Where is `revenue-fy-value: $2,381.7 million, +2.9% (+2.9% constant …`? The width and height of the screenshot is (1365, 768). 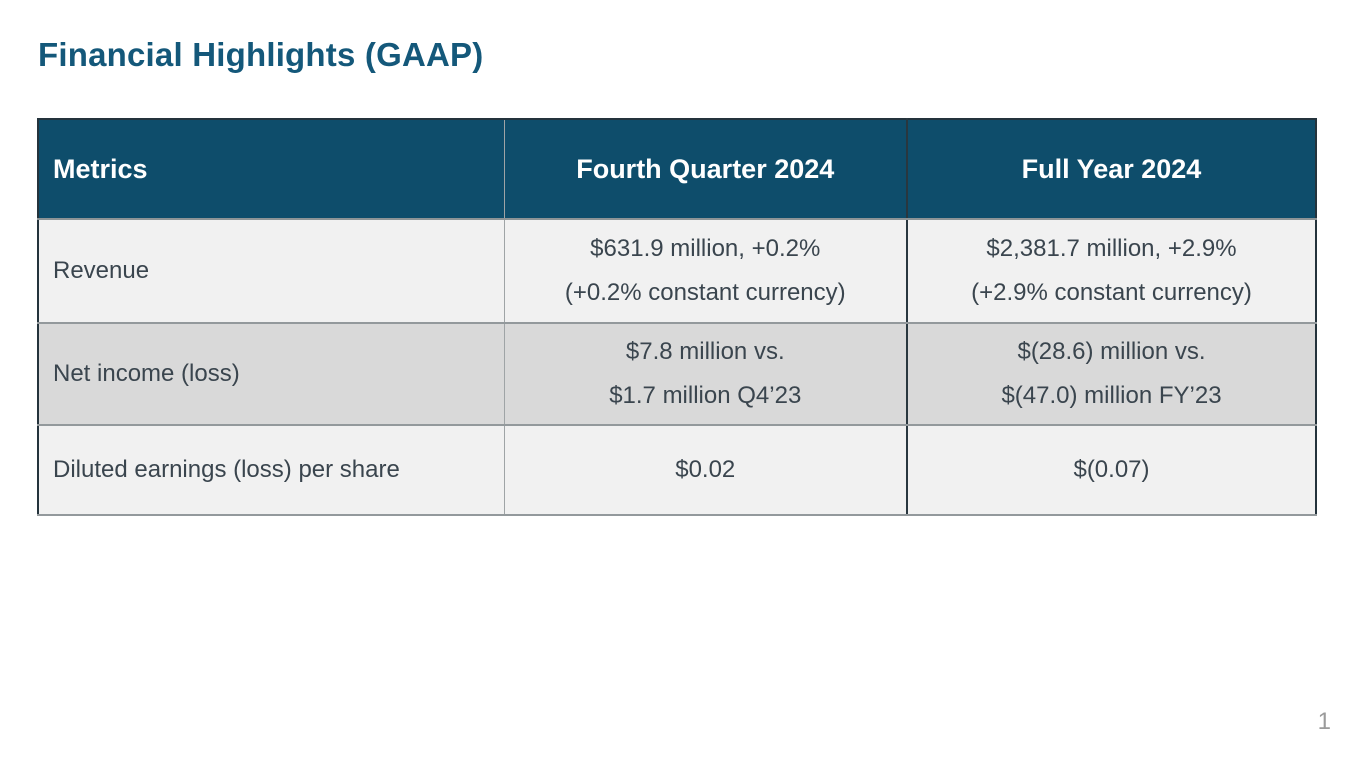
revenue-fy-value: $2,381.7 million, +2.9% (+2.9% constant … is located at coordinates (1111, 271).